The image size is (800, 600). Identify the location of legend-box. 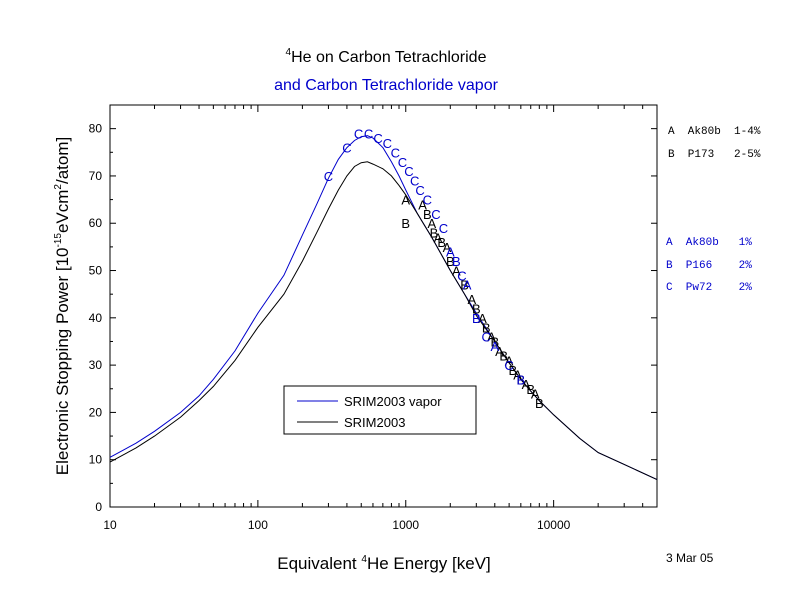
(380, 410).